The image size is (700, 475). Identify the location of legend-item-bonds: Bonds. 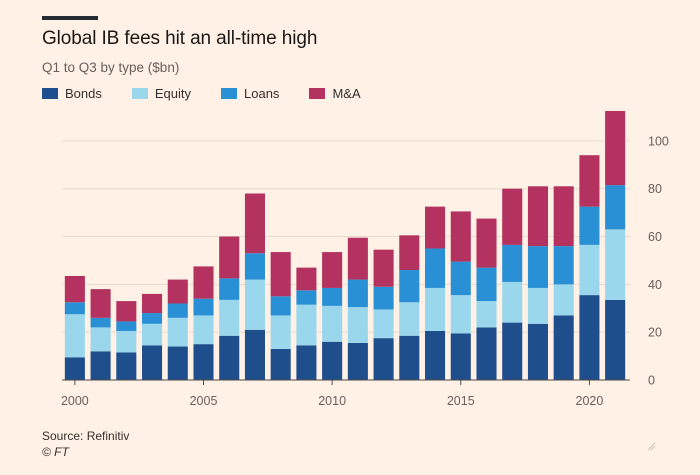
(72, 93).